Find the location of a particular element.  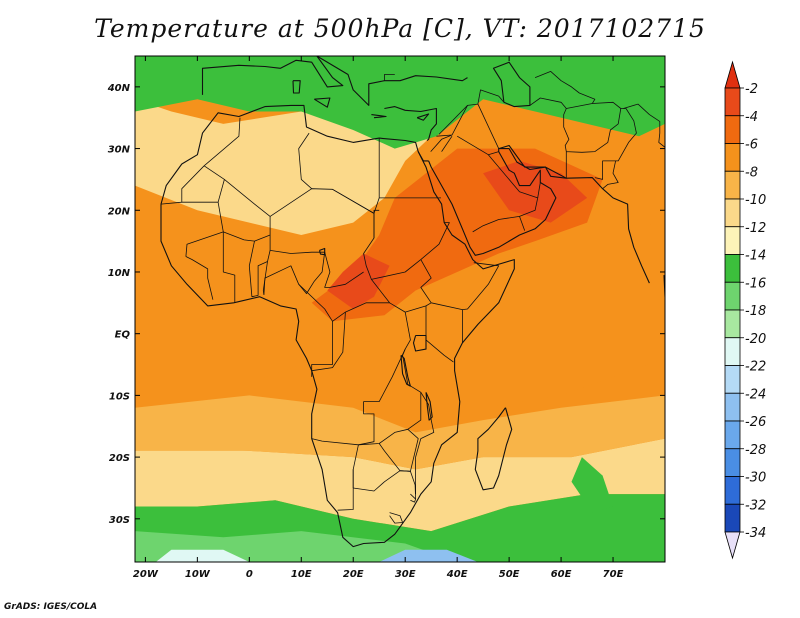

coast-levant is located at coordinates (410, 123).